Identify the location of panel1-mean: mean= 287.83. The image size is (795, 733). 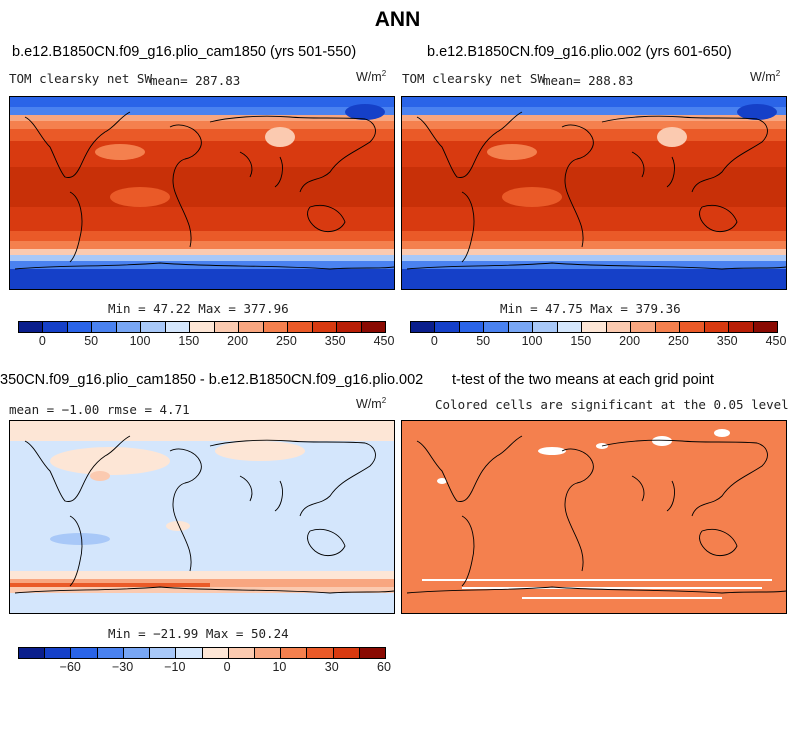
(195, 80).